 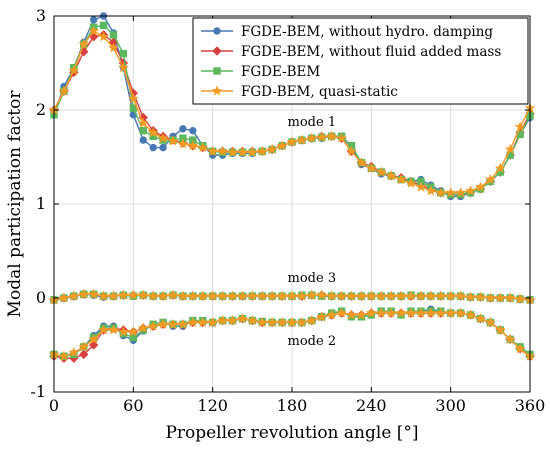 I want to click on x-tick-label: 300, so click(x=450, y=405).